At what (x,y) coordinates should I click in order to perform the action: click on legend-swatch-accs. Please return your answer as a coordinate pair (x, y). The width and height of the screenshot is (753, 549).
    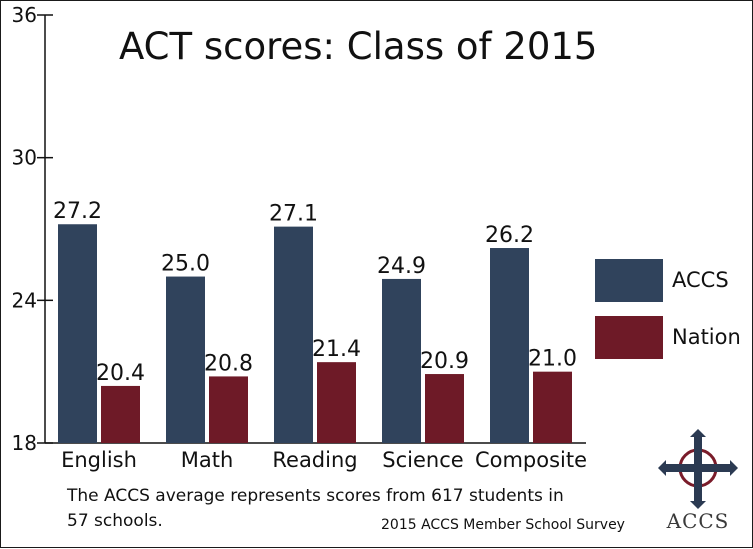
    Looking at the image, I should click on (629, 280).